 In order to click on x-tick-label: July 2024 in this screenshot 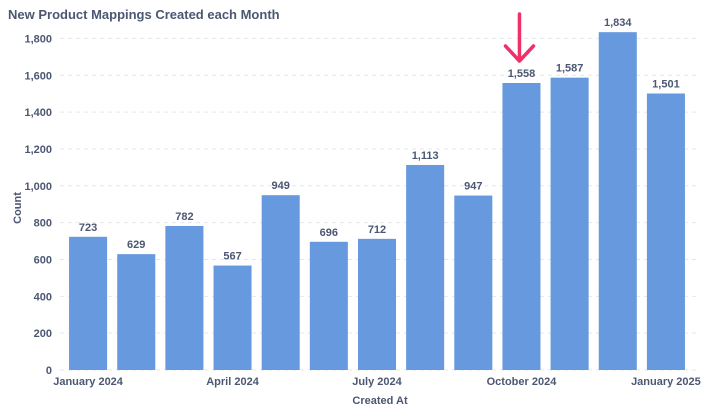, I will do `click(377, 382)`.